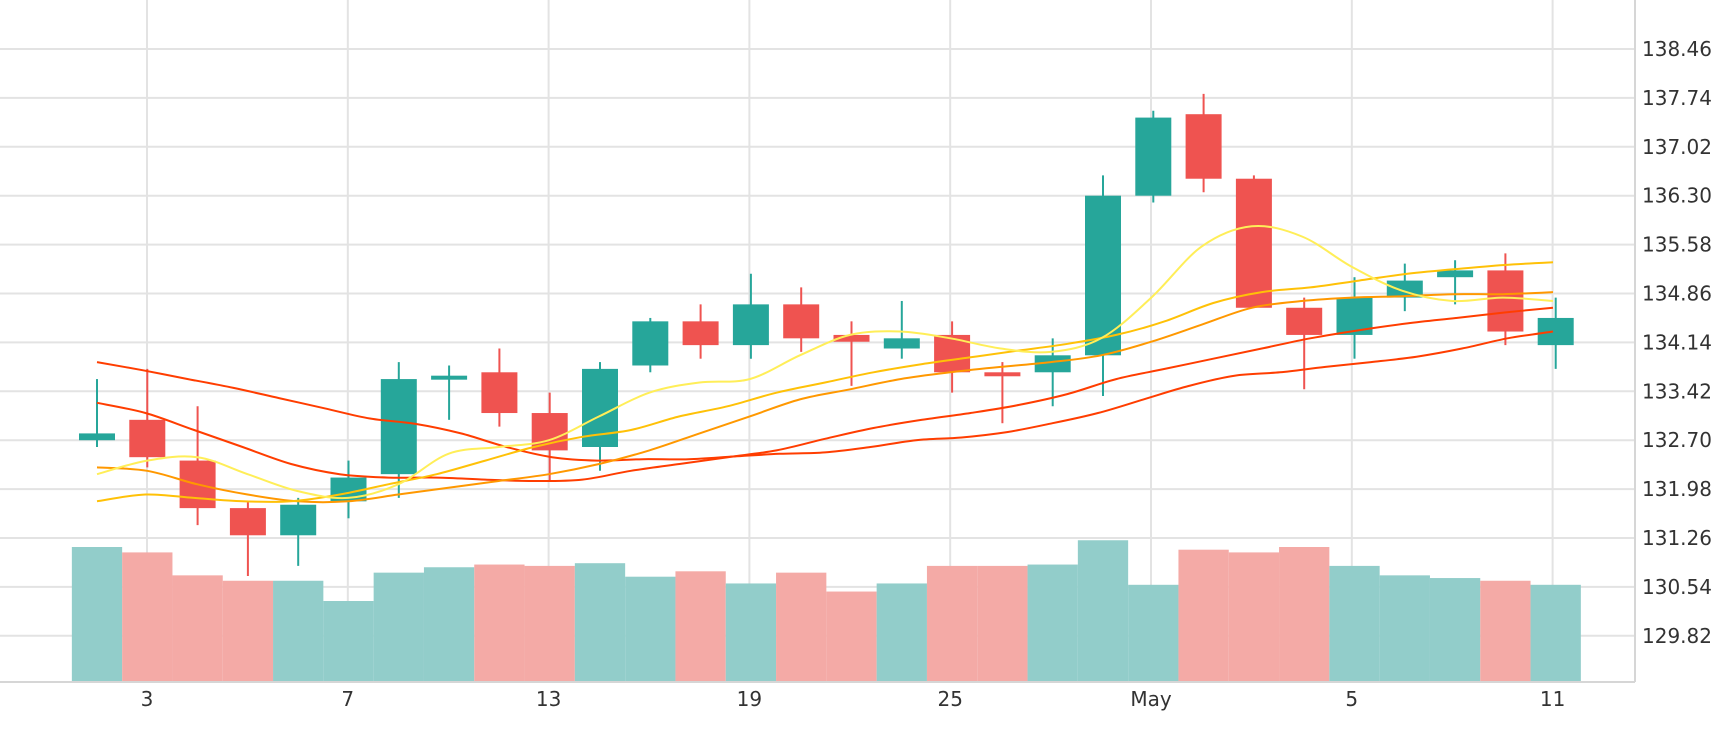 This screenshot has width=1730, height=730. What do you see at coordinates (949, 699) in the screenshot?
I see `x-tick-label: 25` at bounding box center [949, 699].